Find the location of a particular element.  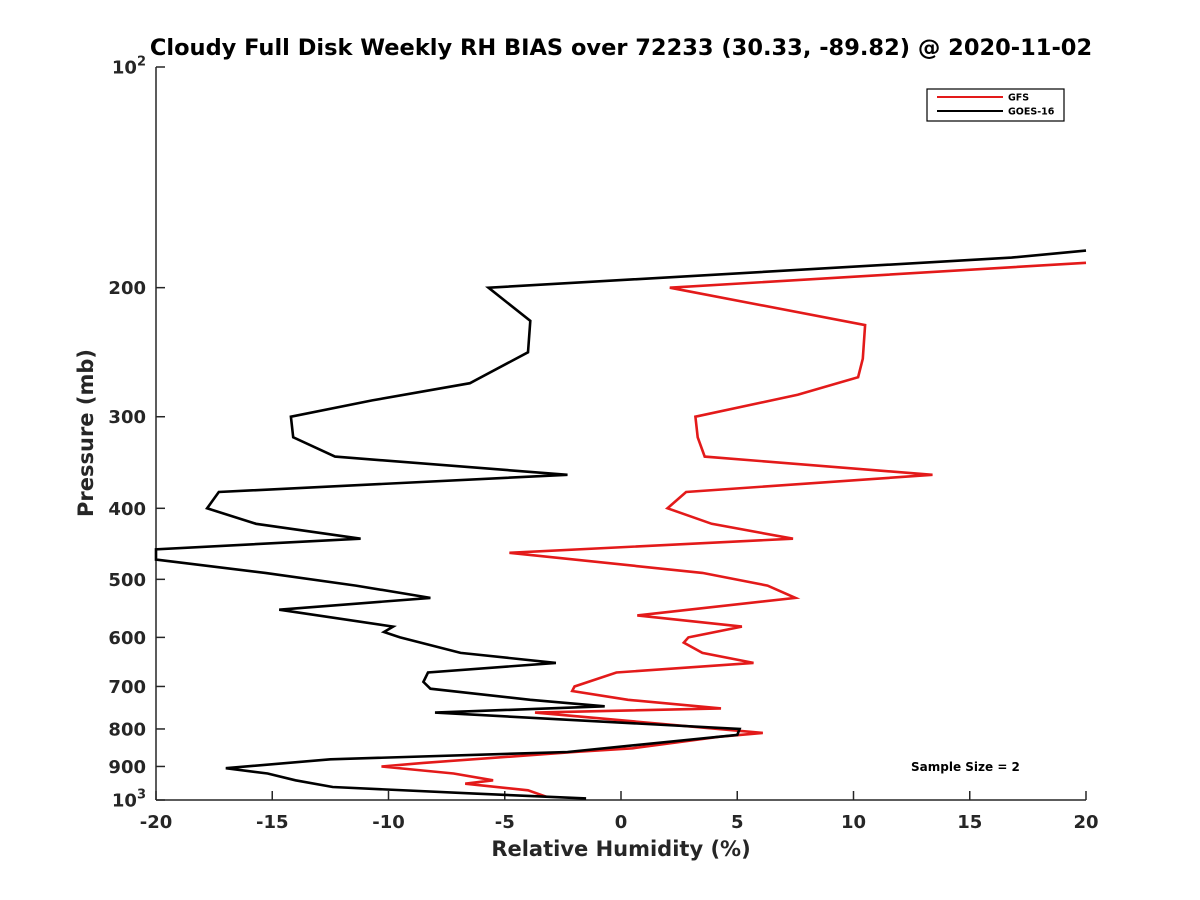

y-tick-label: 600 is located at coordinates (127, 638).